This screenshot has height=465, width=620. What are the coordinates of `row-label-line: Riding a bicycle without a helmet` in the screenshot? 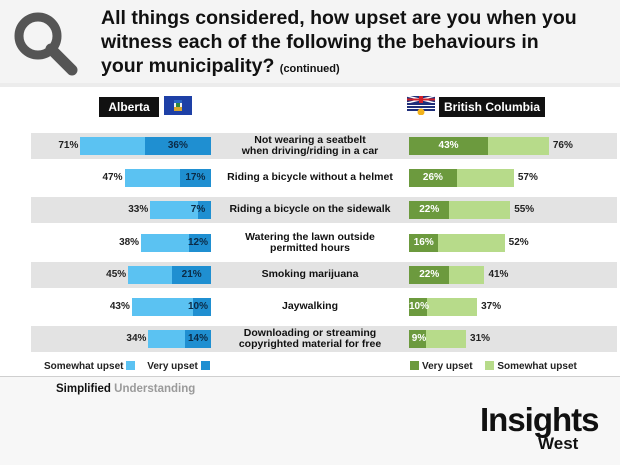 It's located at (310, 177).